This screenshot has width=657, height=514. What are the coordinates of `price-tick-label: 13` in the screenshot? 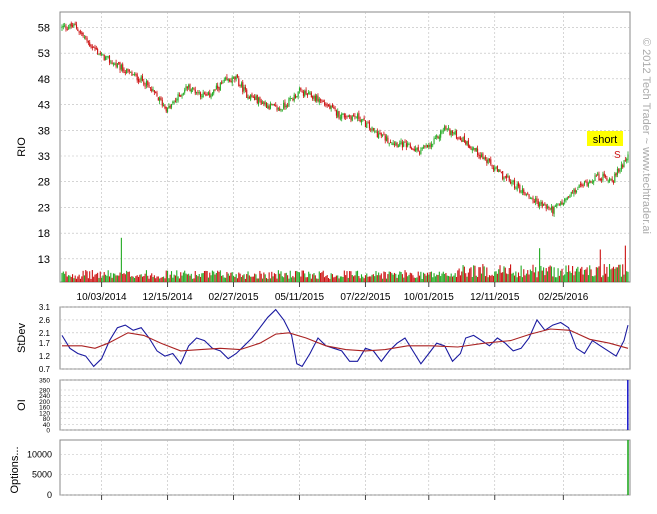 It's located at (44, 260).